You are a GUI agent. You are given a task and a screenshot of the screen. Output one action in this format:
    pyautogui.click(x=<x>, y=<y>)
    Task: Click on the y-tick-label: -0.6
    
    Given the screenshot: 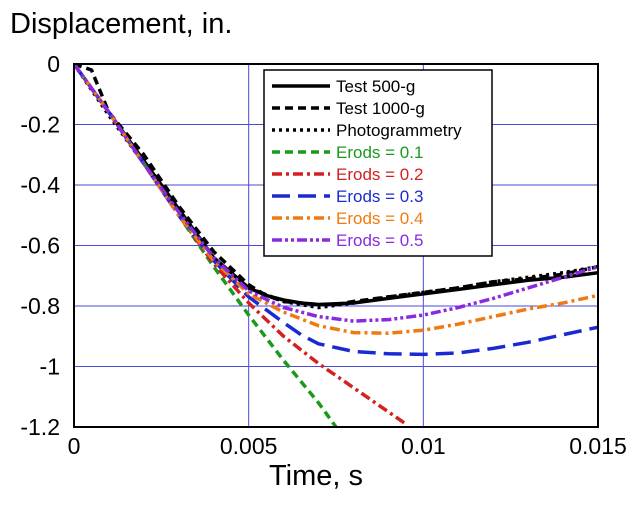 What is the action you would take?
    pyautogui.click(x=40, y=246)
    